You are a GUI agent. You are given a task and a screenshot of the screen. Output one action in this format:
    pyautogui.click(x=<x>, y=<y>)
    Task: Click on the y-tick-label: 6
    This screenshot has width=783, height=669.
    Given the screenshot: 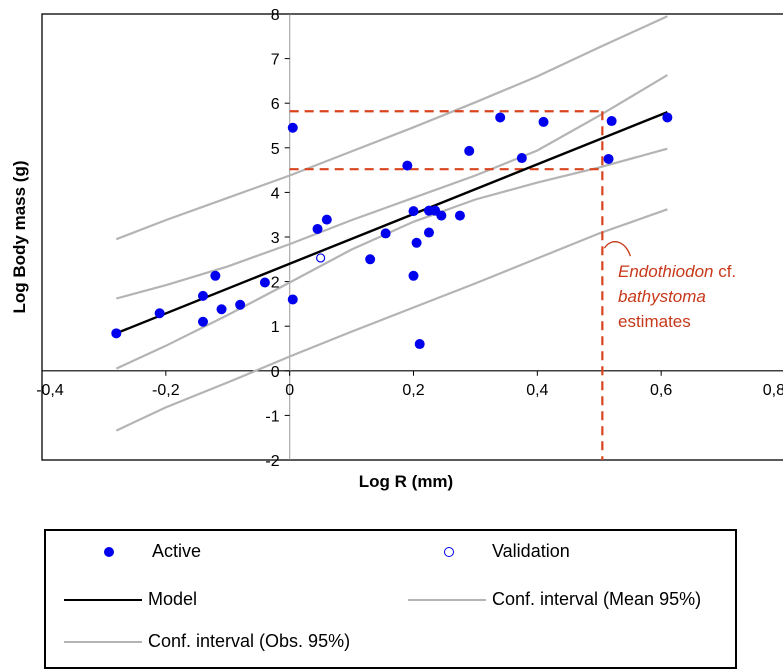 What is the action you would take?
    pyautogui.click(x=275, y=104)
    